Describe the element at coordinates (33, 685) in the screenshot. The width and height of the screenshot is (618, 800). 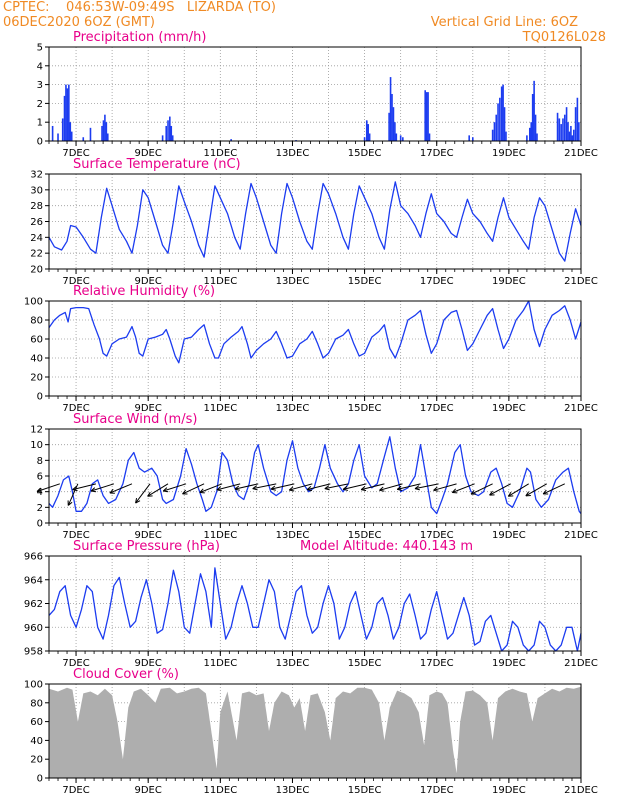
I see `y-tick-label: 100` at that location.